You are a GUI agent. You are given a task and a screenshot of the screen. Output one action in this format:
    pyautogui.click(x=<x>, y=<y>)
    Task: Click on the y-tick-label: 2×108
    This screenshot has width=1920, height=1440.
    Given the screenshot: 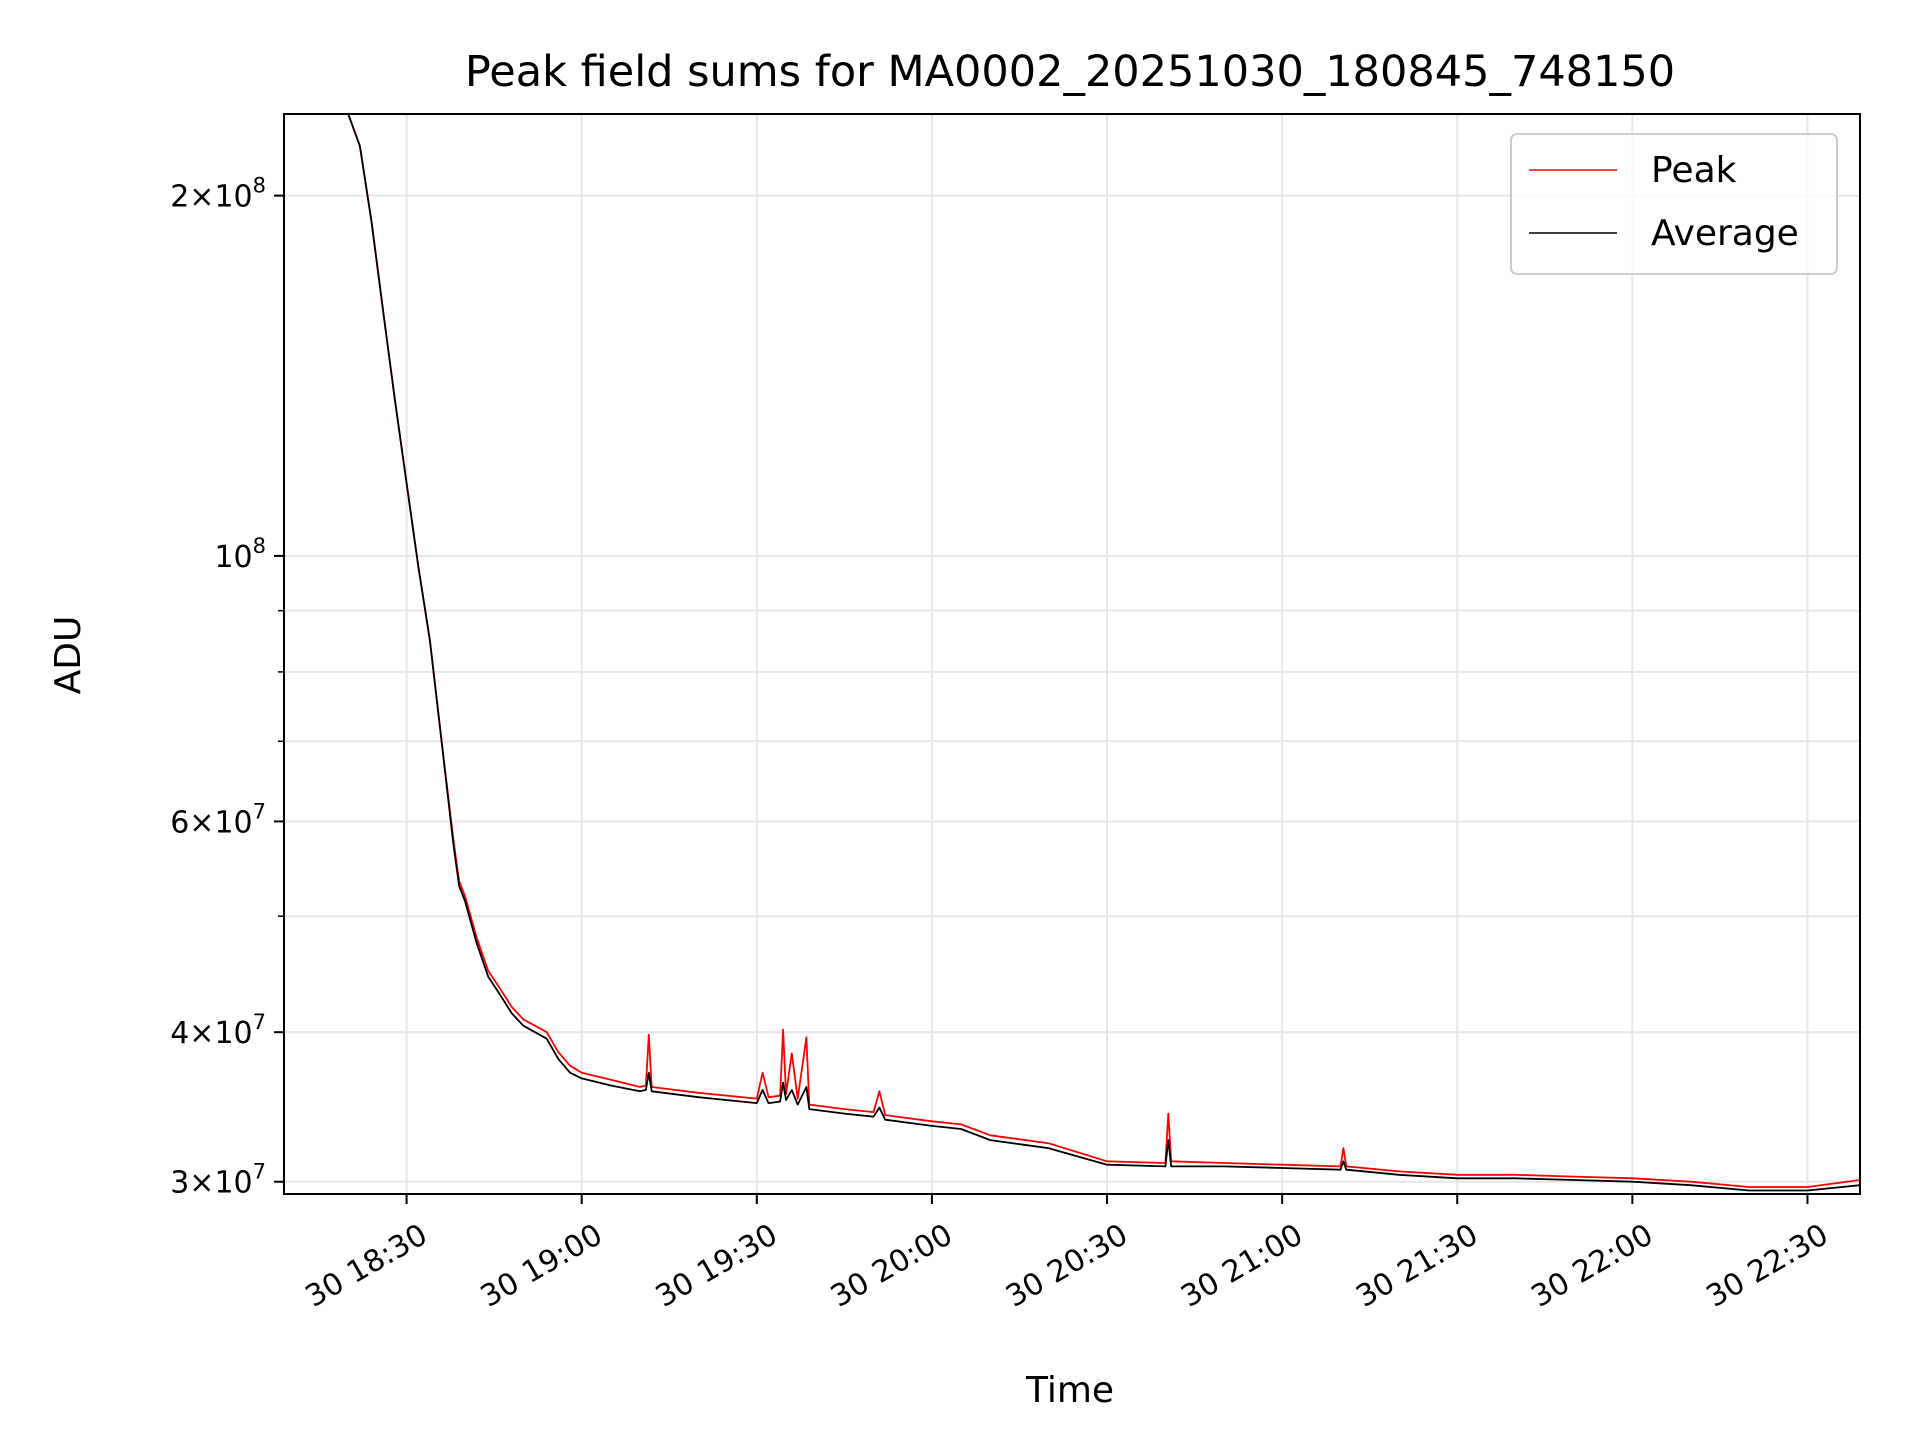 What is the action you would take?
    pyautogui.click(x=218, y=194)
    